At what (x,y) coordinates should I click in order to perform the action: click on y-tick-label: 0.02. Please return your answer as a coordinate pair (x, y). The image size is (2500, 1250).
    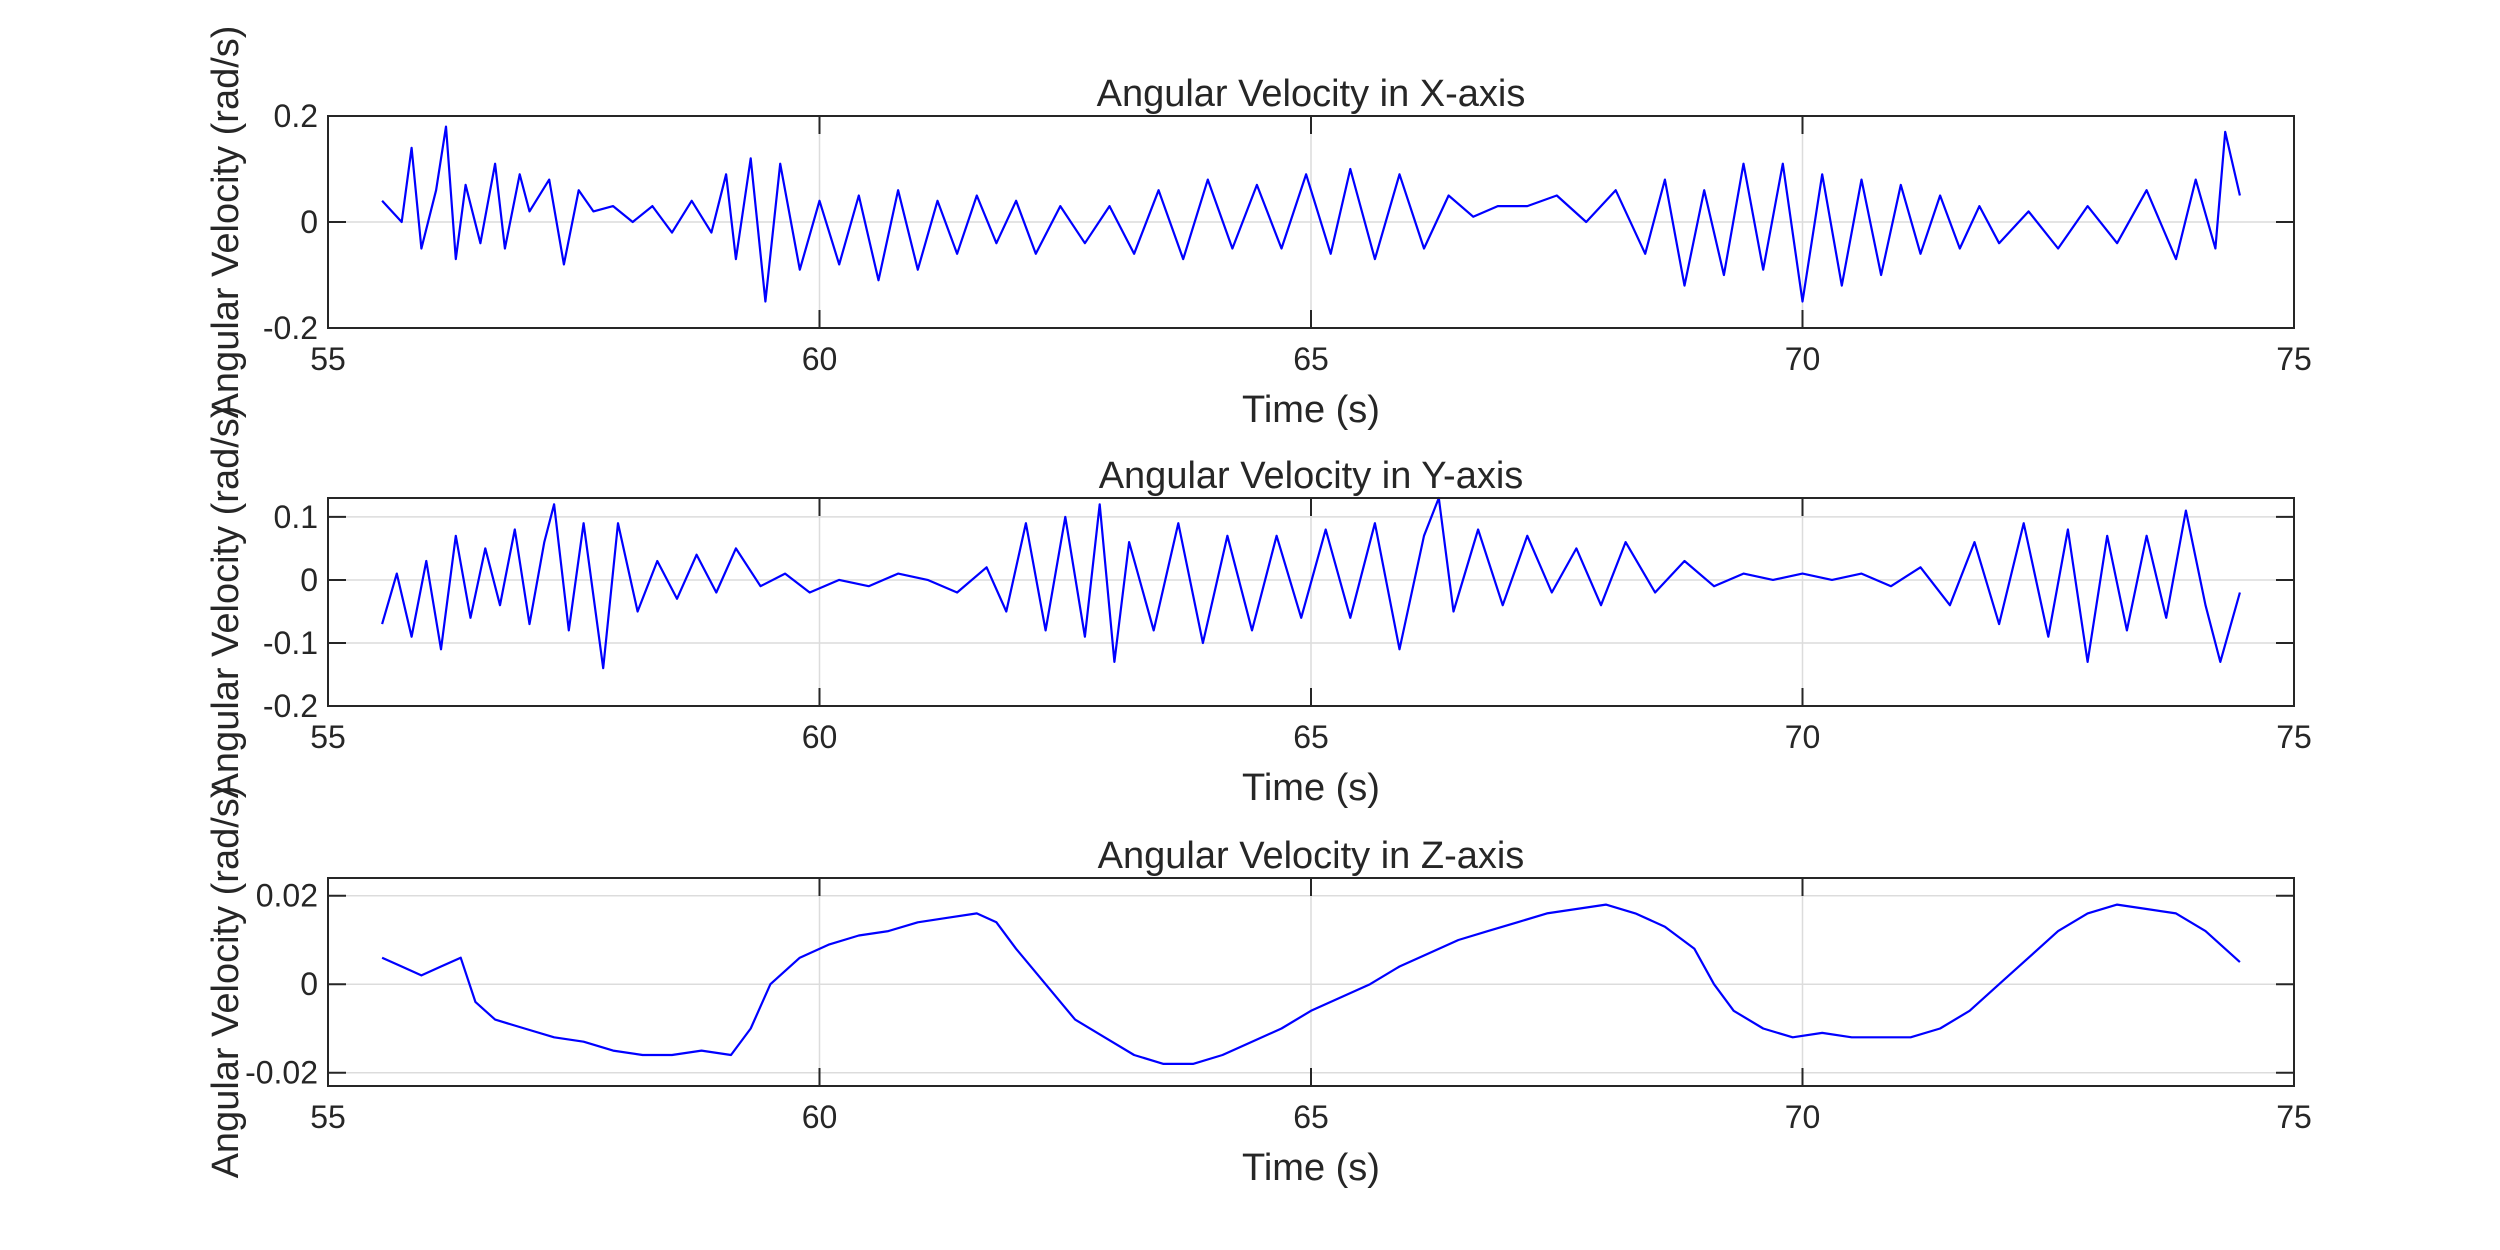
    Looking at the image, I should click on (287, 896).